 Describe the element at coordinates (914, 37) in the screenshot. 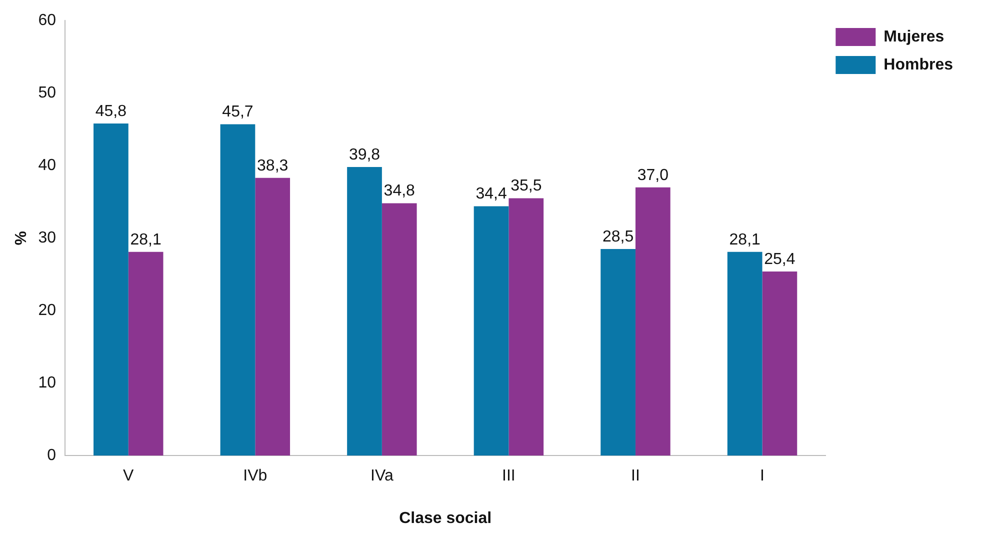

I see `legend-label: Mujeres` at that location.